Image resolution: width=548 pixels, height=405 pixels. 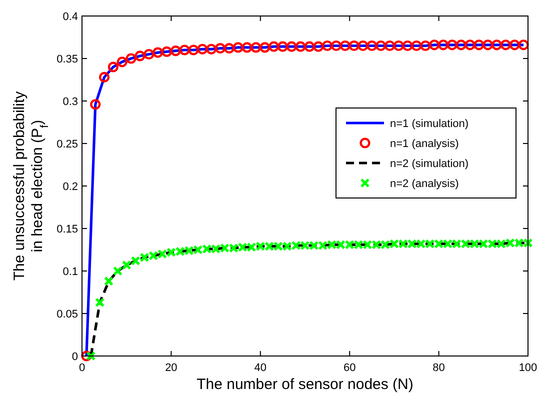 I want to click on x-tick-label: 80, so click(x=438, y=368).